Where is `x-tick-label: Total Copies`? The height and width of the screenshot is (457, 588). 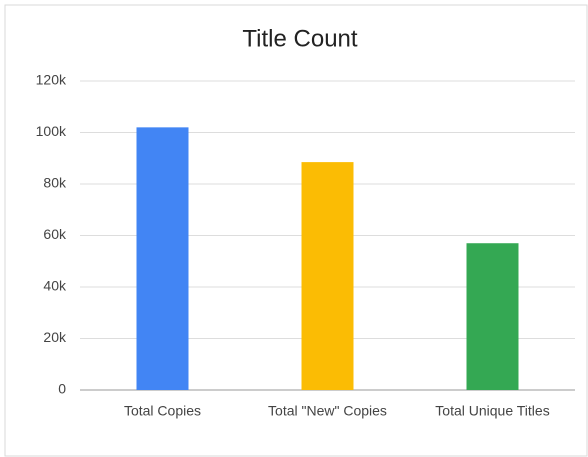
x-tick-label: Total Copies is located at coordinates (162, 411).